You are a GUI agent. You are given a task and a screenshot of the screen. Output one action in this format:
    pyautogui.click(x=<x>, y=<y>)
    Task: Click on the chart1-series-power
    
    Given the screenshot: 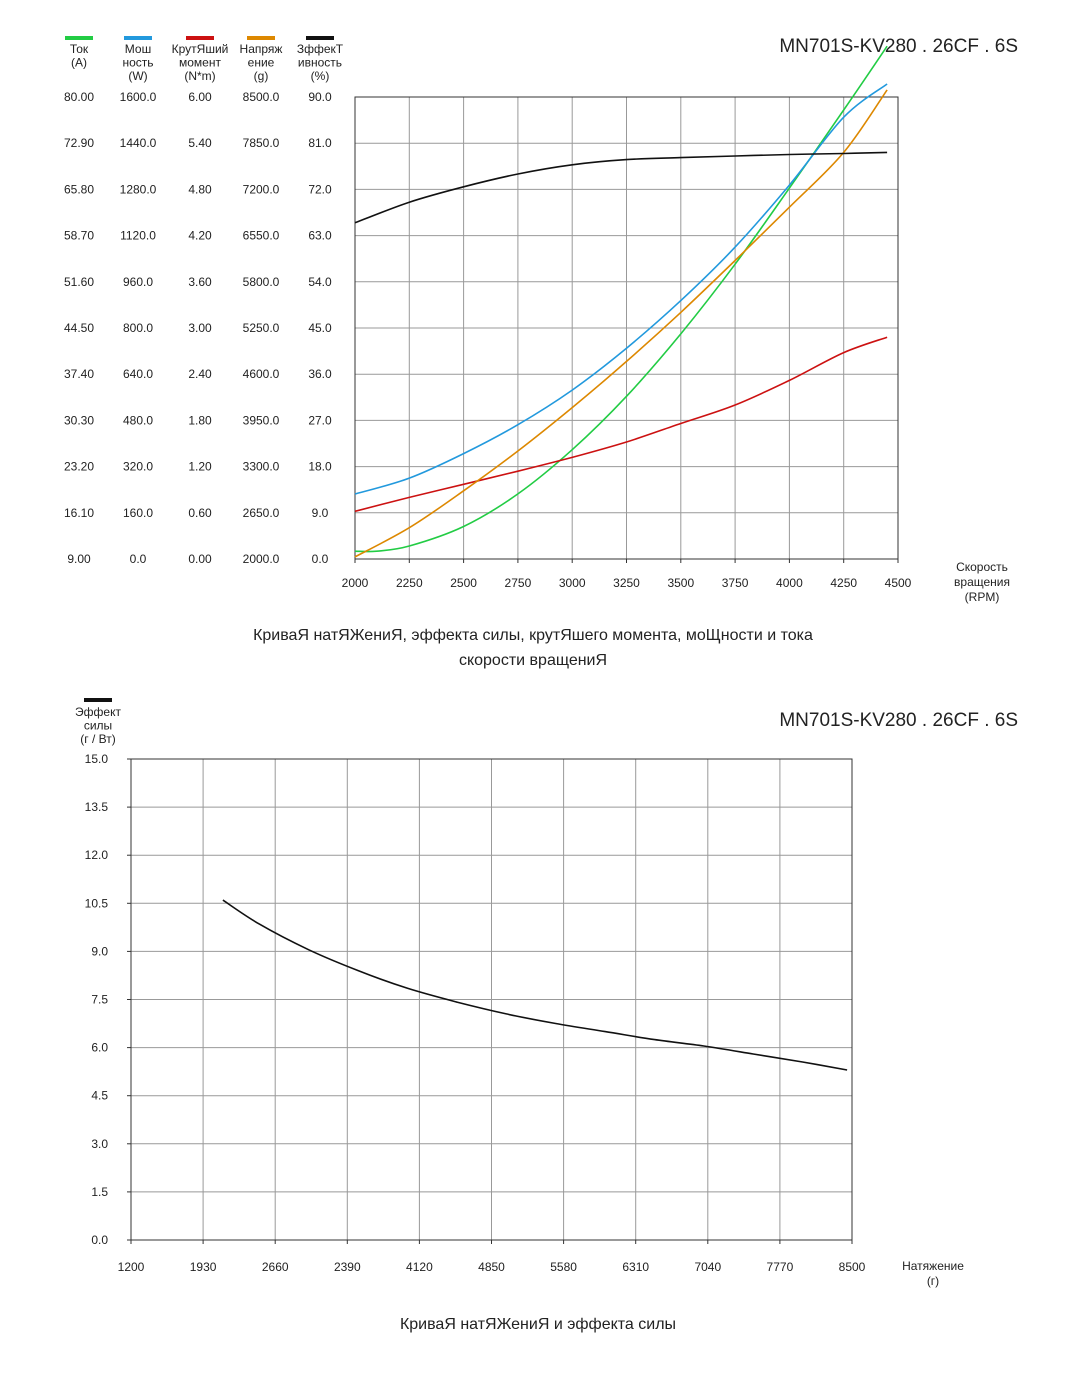 What is the action you would take?
    pyautogui.click(x=621, y=289)
    